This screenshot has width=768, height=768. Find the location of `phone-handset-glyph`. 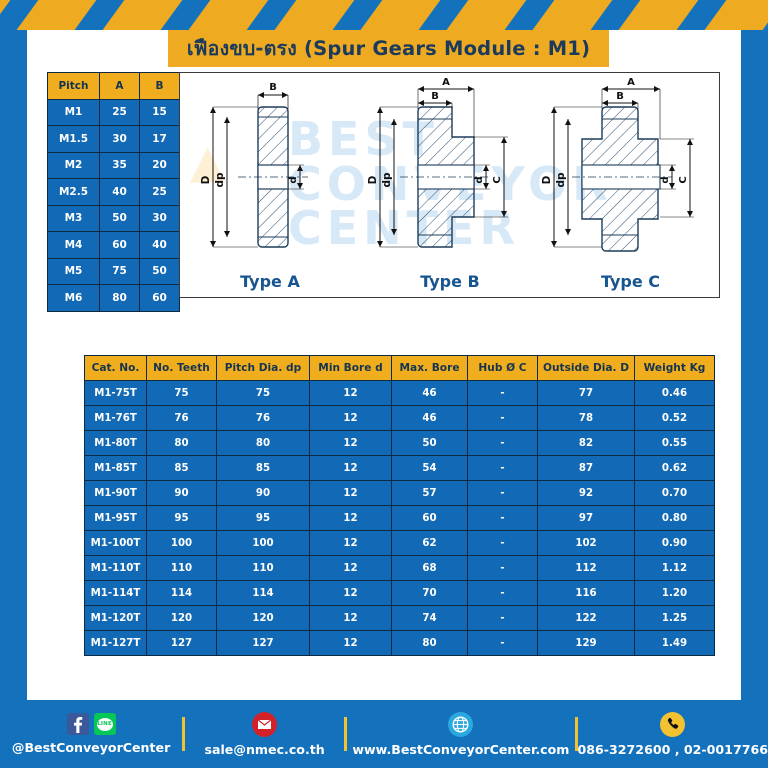

phone-handset-glyph is located at coordinates (672, 723).